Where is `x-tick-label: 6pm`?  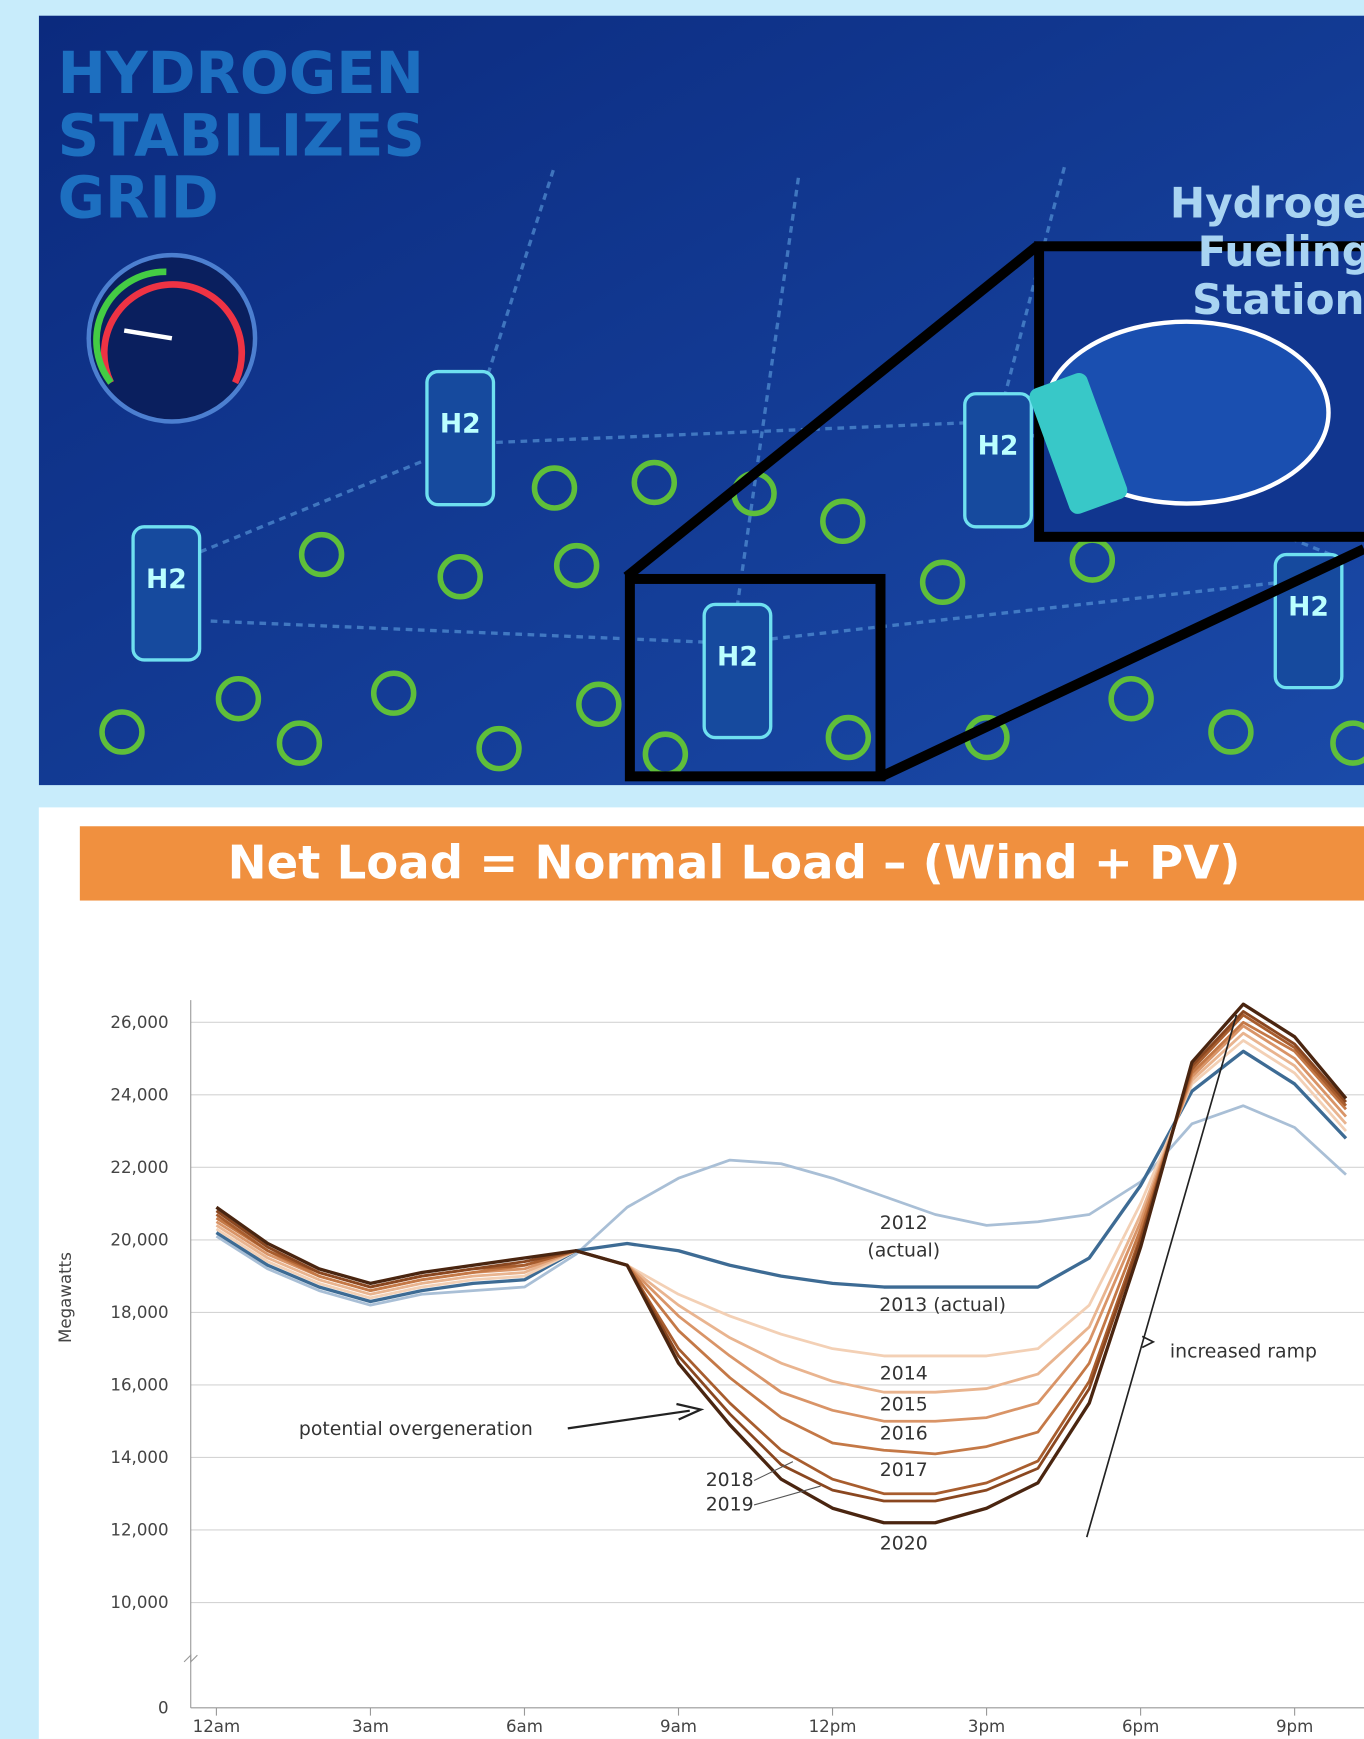
x-tick-label: 6pm is located at coordinates (1140, 1726).